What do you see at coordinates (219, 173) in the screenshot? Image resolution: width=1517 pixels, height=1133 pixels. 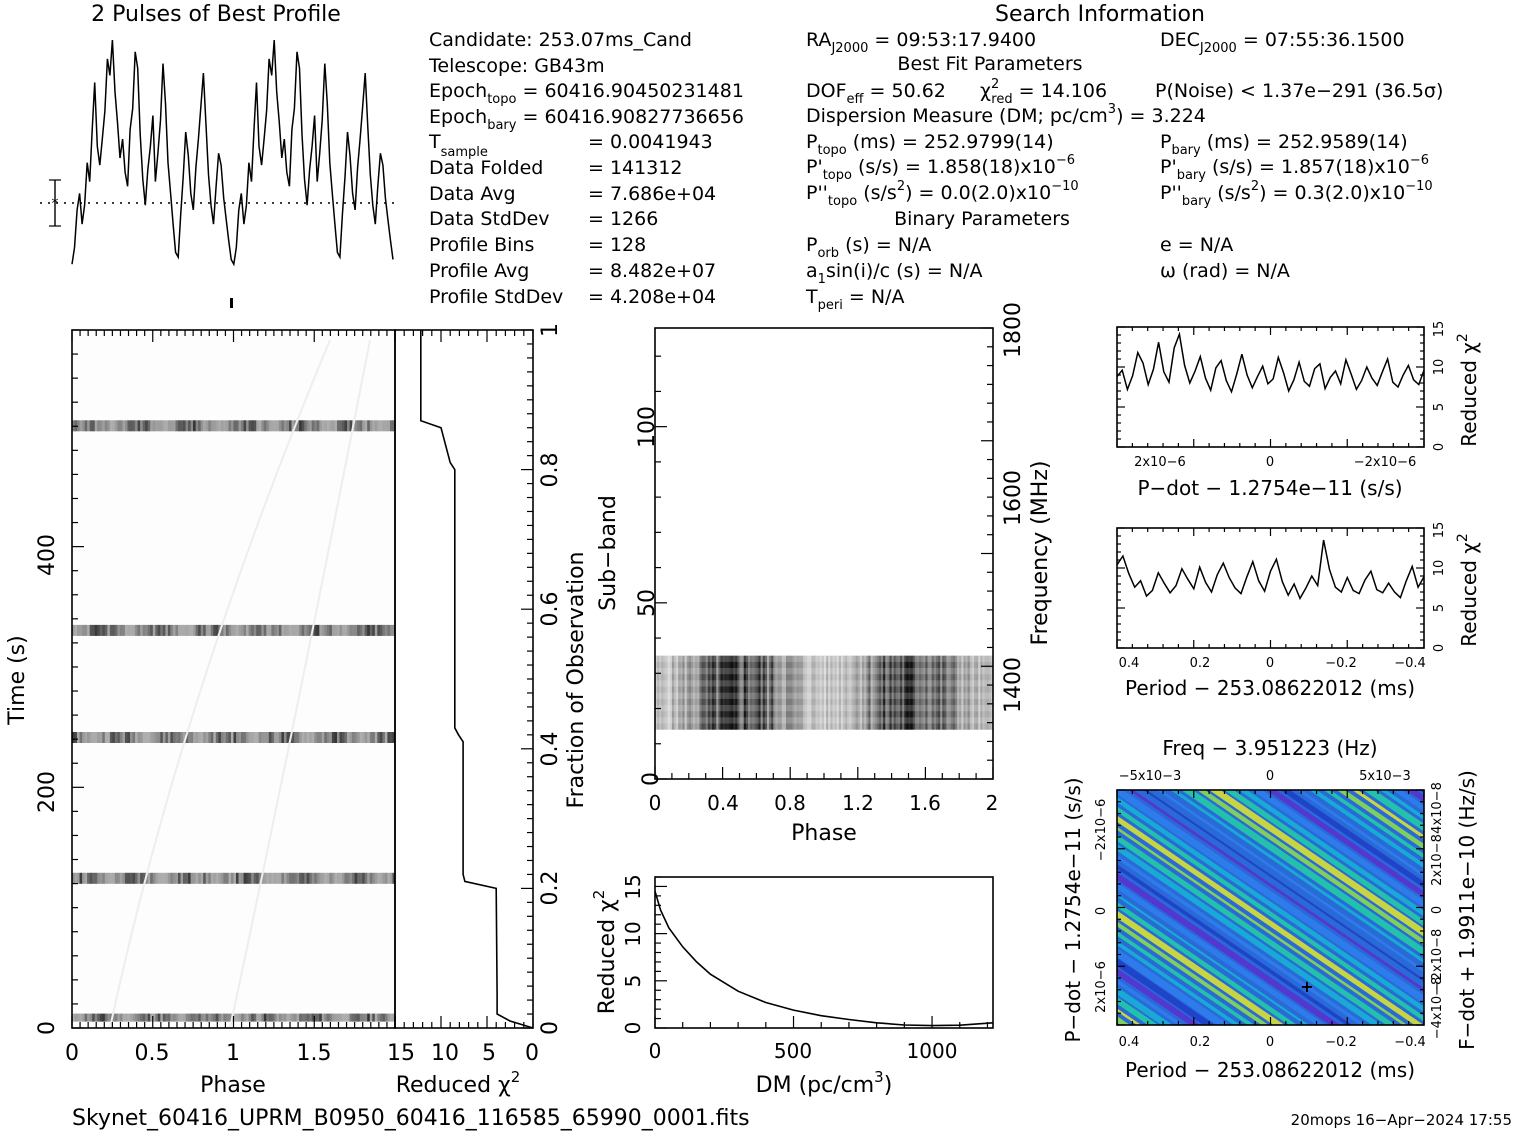 I see `profile-plot: *` at bounding box center [219, 173].